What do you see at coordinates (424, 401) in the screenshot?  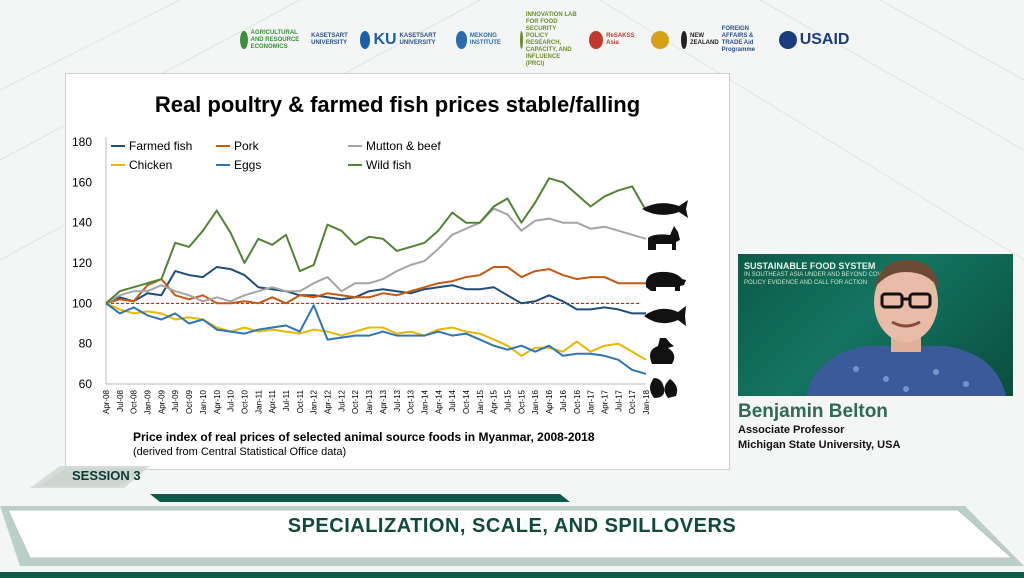 I see `x-tick-label: Jan-14` at bounding box center [424, 401].